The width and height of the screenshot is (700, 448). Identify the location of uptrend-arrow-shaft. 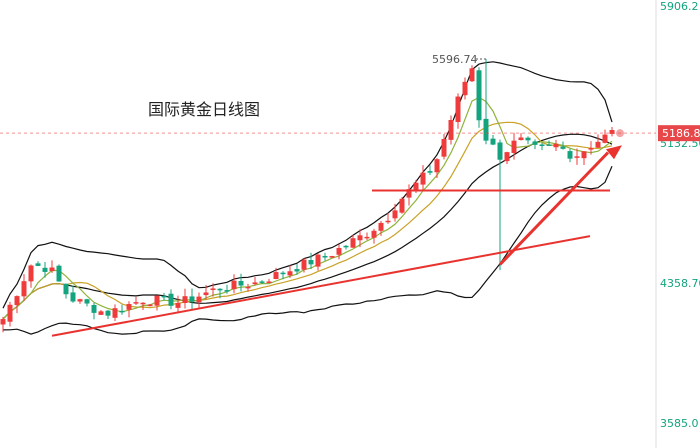
(554, 208).